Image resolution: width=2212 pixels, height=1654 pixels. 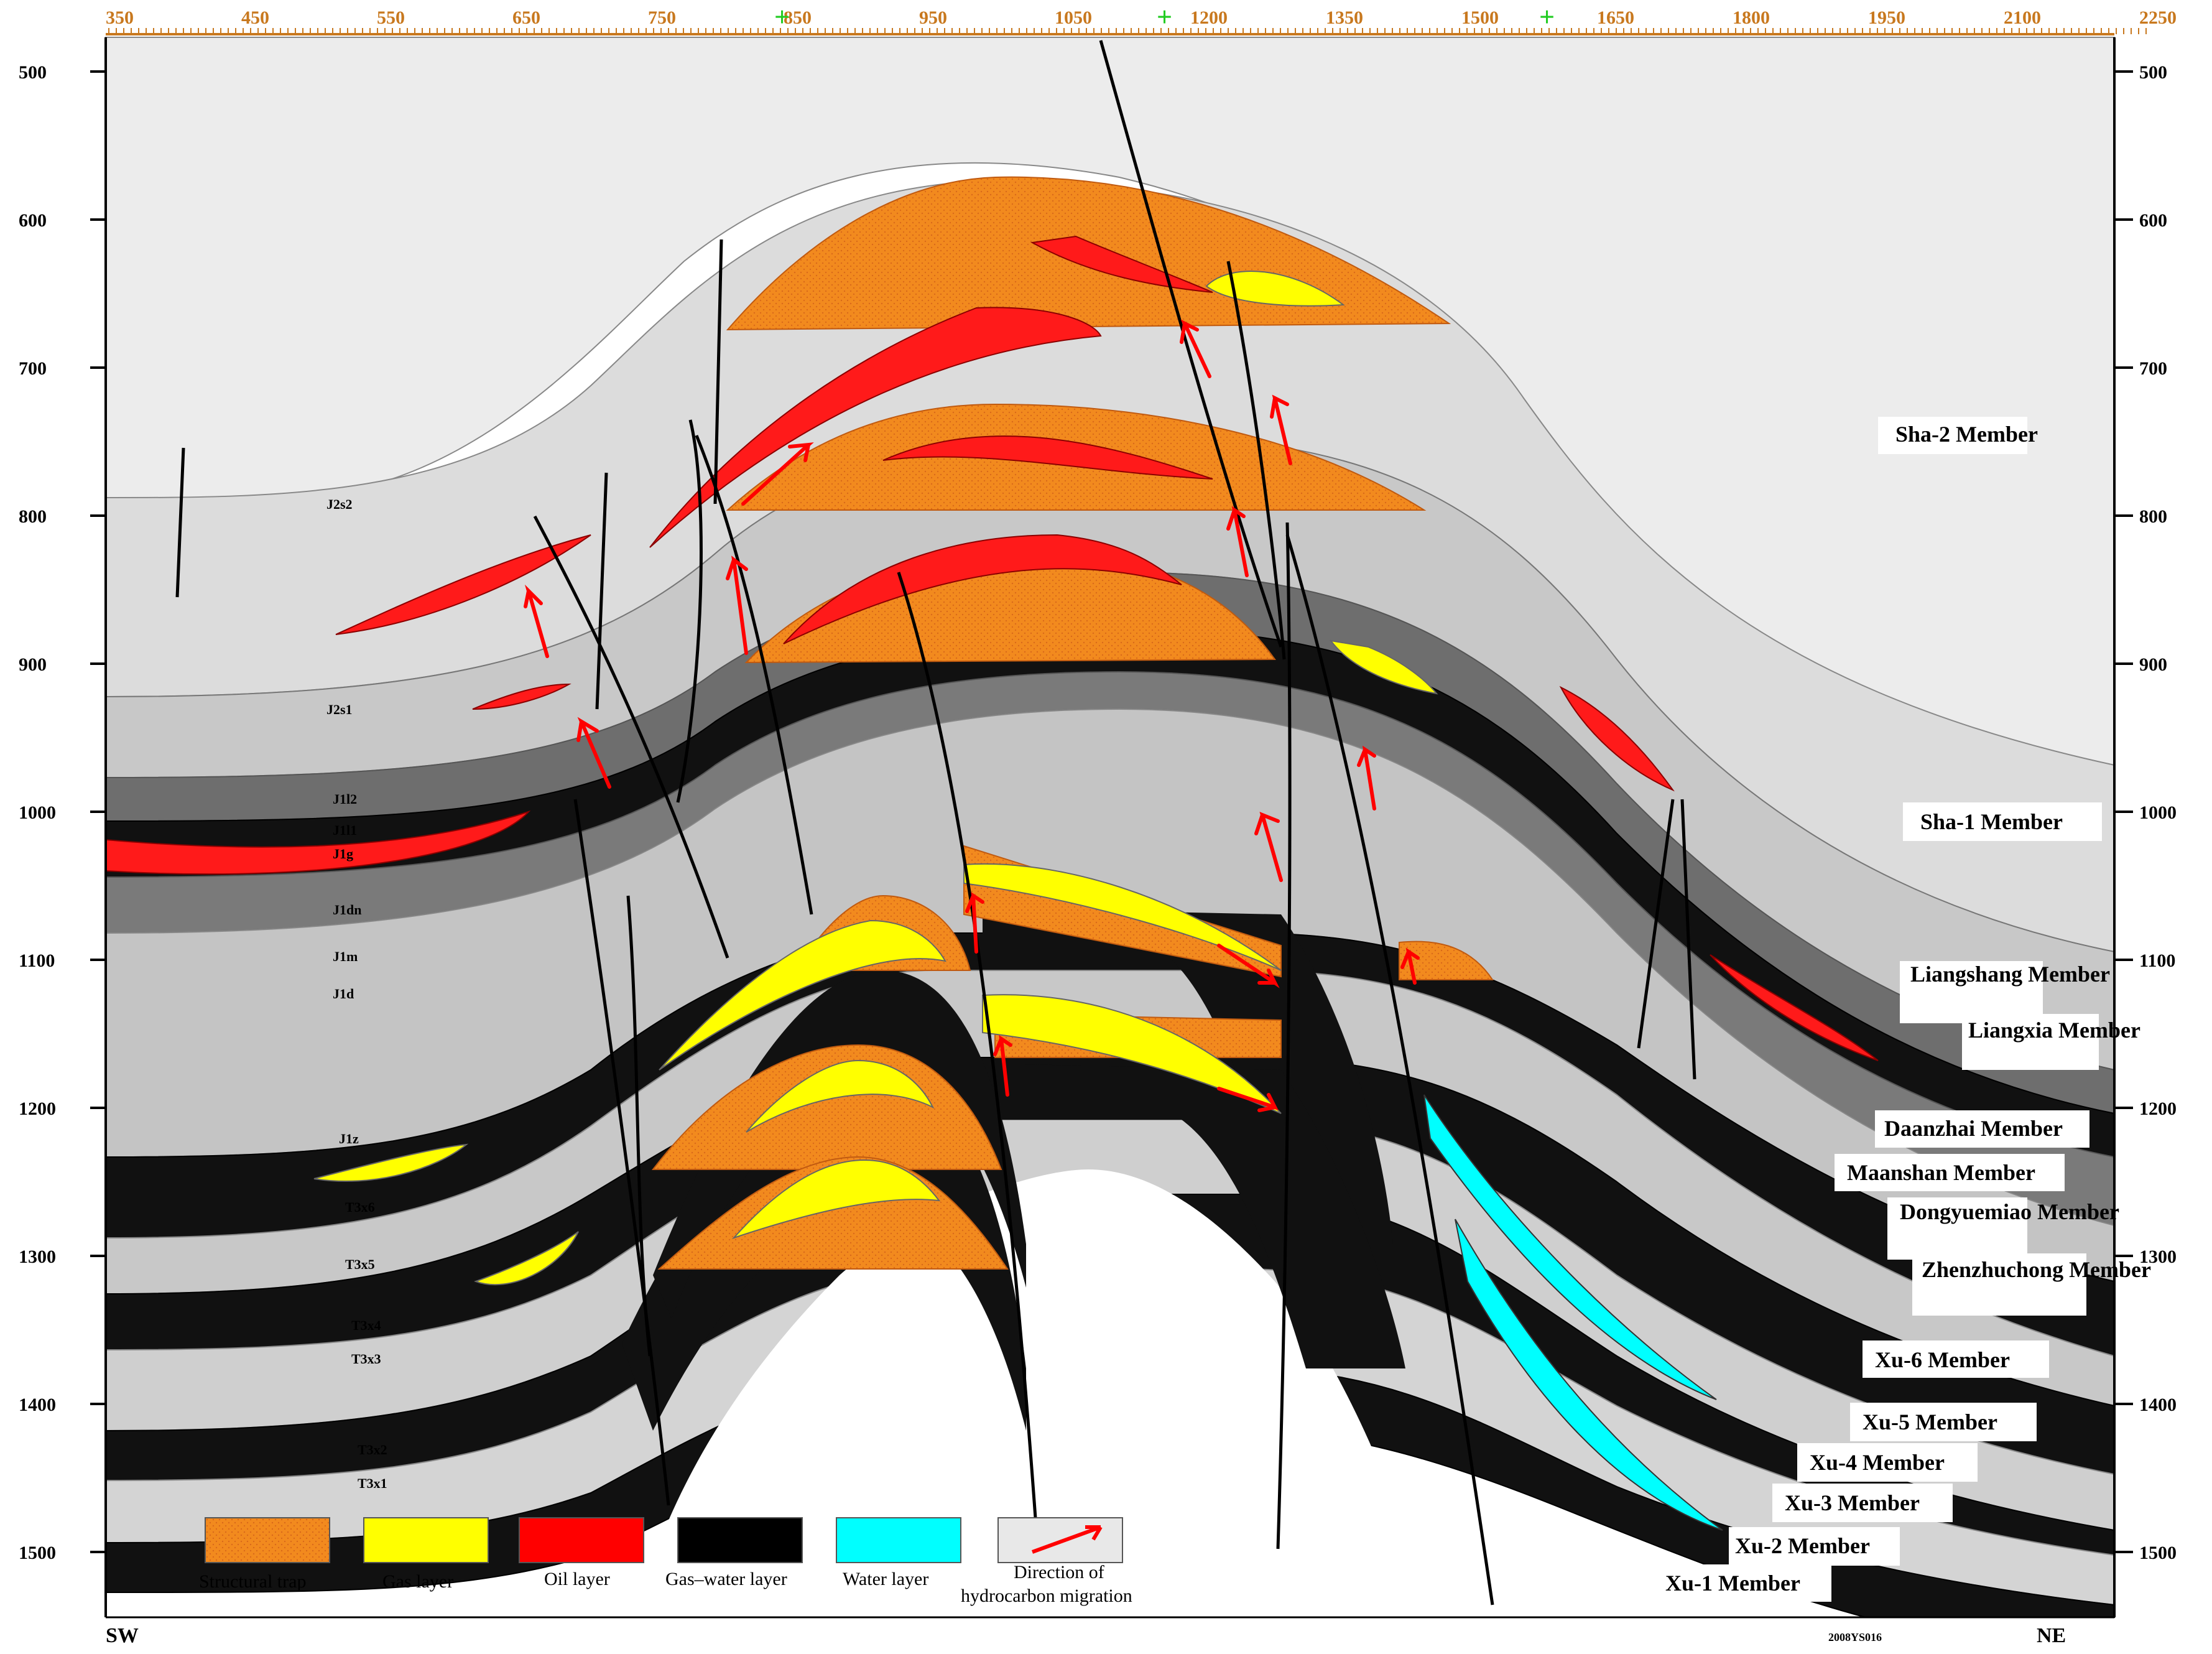 What do you see at coordinates (2158, 1109) in the screenshot?
I see `right-depth-label: 1200` at bounding box center [2158, 1109].